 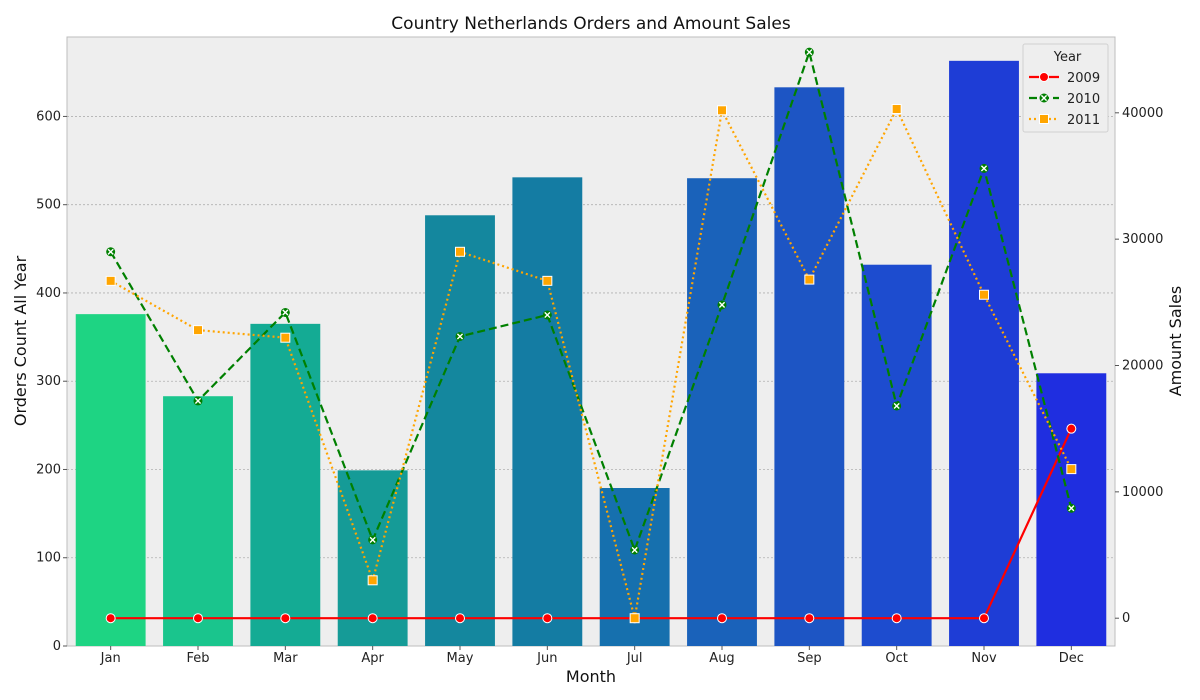 What do you see at coordinates (1083, 120) in the screenshot?
I see `legend-label-2011: 2011` at bounding box center [1083, 120].